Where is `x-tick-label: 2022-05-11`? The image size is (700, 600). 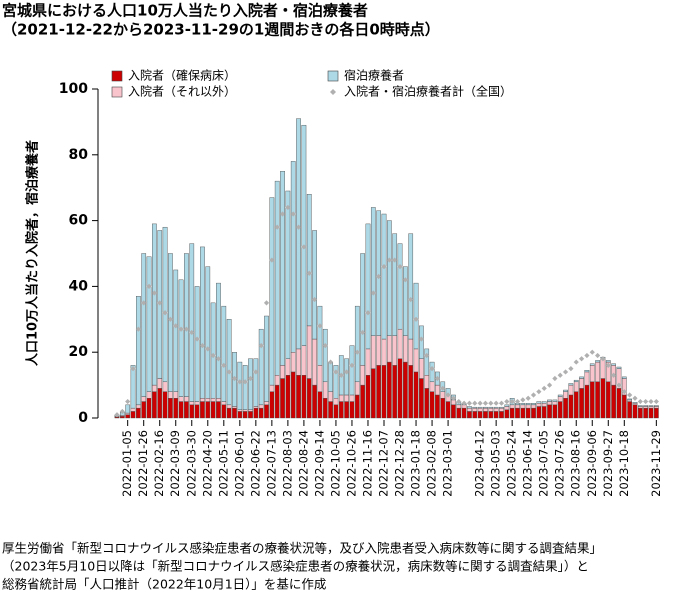
x-tick-label: 2022-05-11 is located at coordinates (223, 463).